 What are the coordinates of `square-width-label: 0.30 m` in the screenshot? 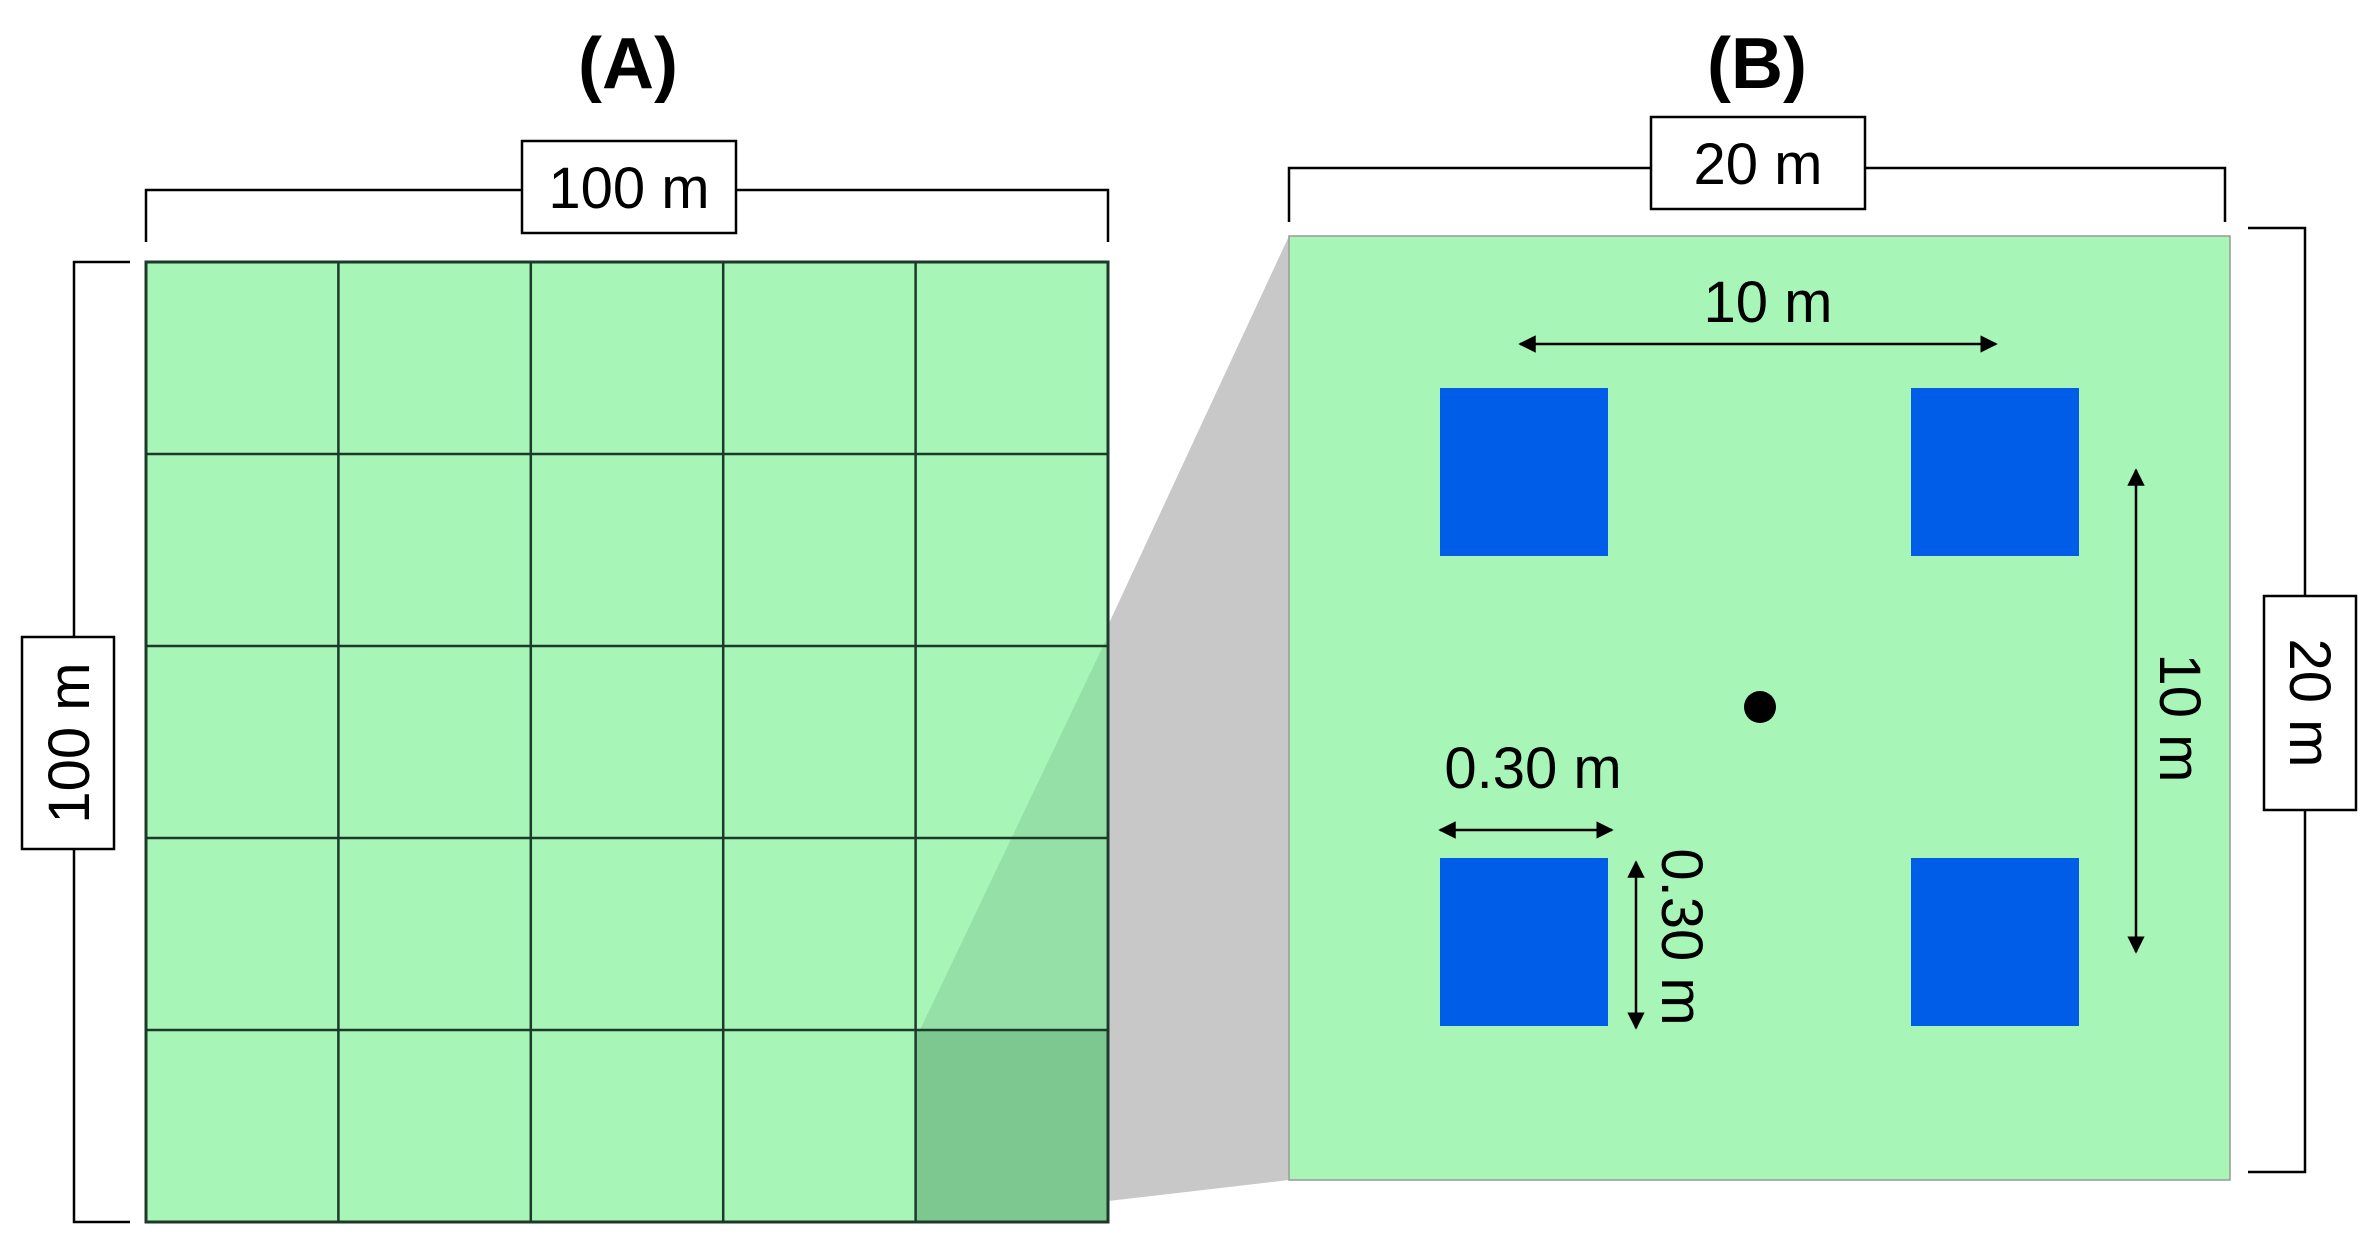 It's located at (1532, 768).